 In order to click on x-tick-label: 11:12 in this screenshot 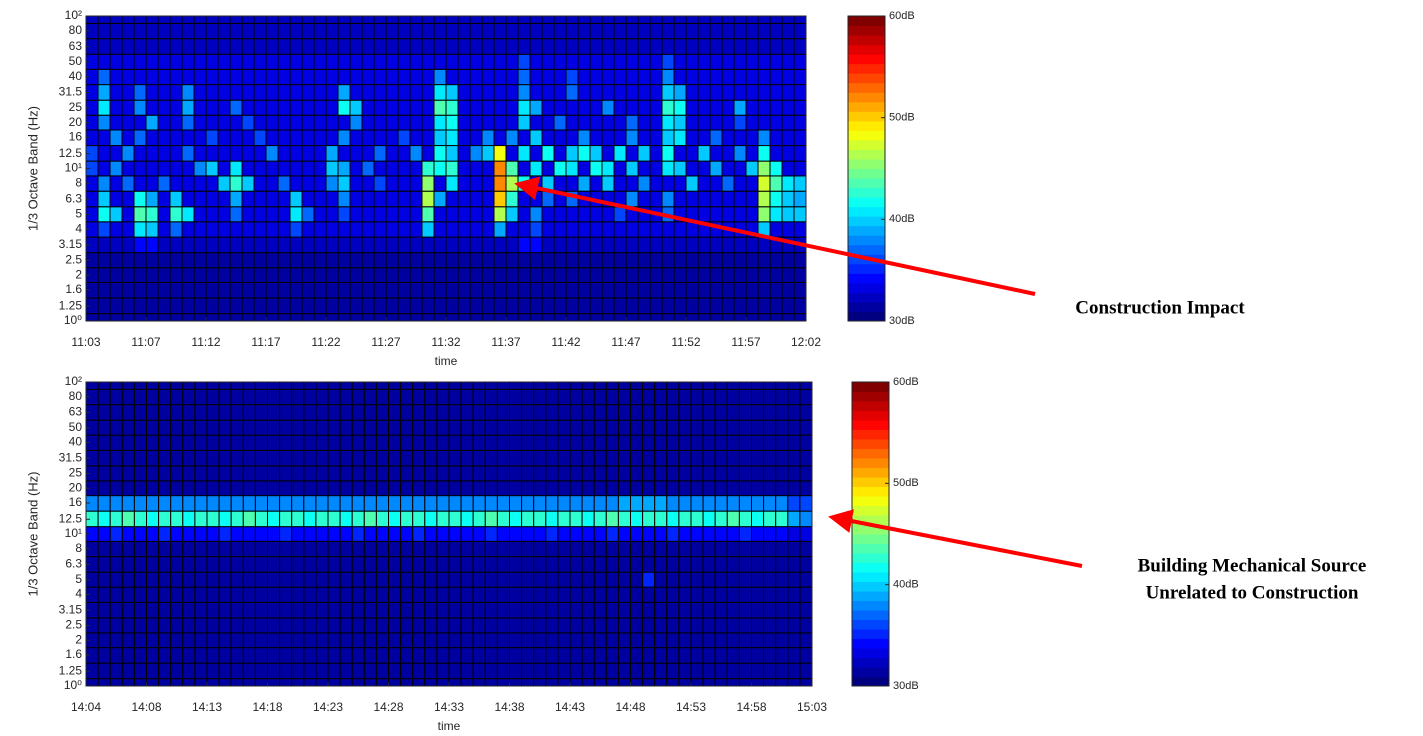, I will do `click(205, 342)`.